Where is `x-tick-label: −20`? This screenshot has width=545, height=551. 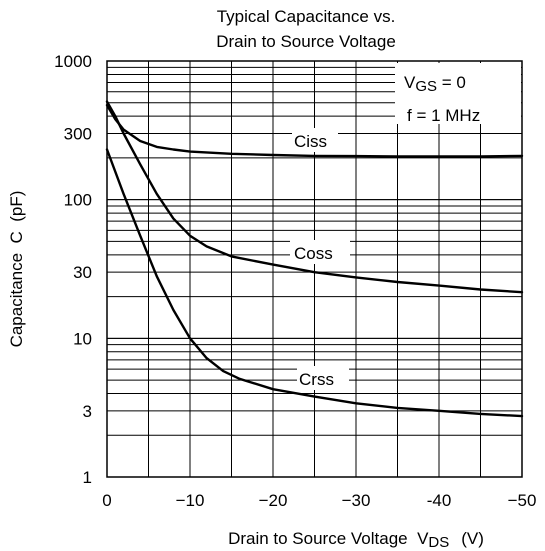 x-tick-label: −20 is located at coordinates (273, 500).